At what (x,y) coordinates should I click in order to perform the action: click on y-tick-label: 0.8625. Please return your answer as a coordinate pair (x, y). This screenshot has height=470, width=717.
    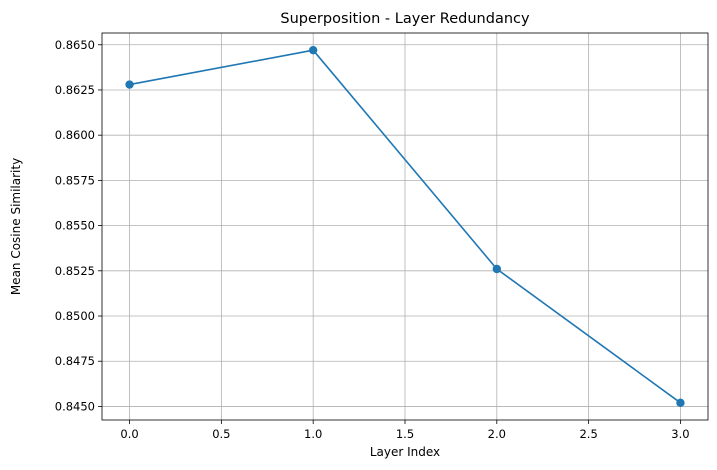
    Looking at the image, I should click on (75, 90).